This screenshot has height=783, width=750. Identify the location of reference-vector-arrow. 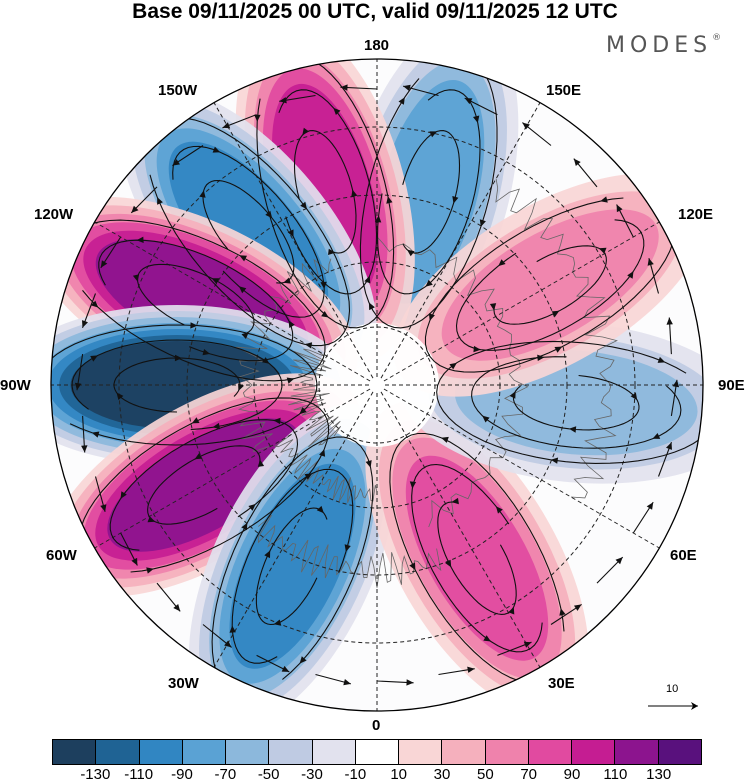
(673, 706).